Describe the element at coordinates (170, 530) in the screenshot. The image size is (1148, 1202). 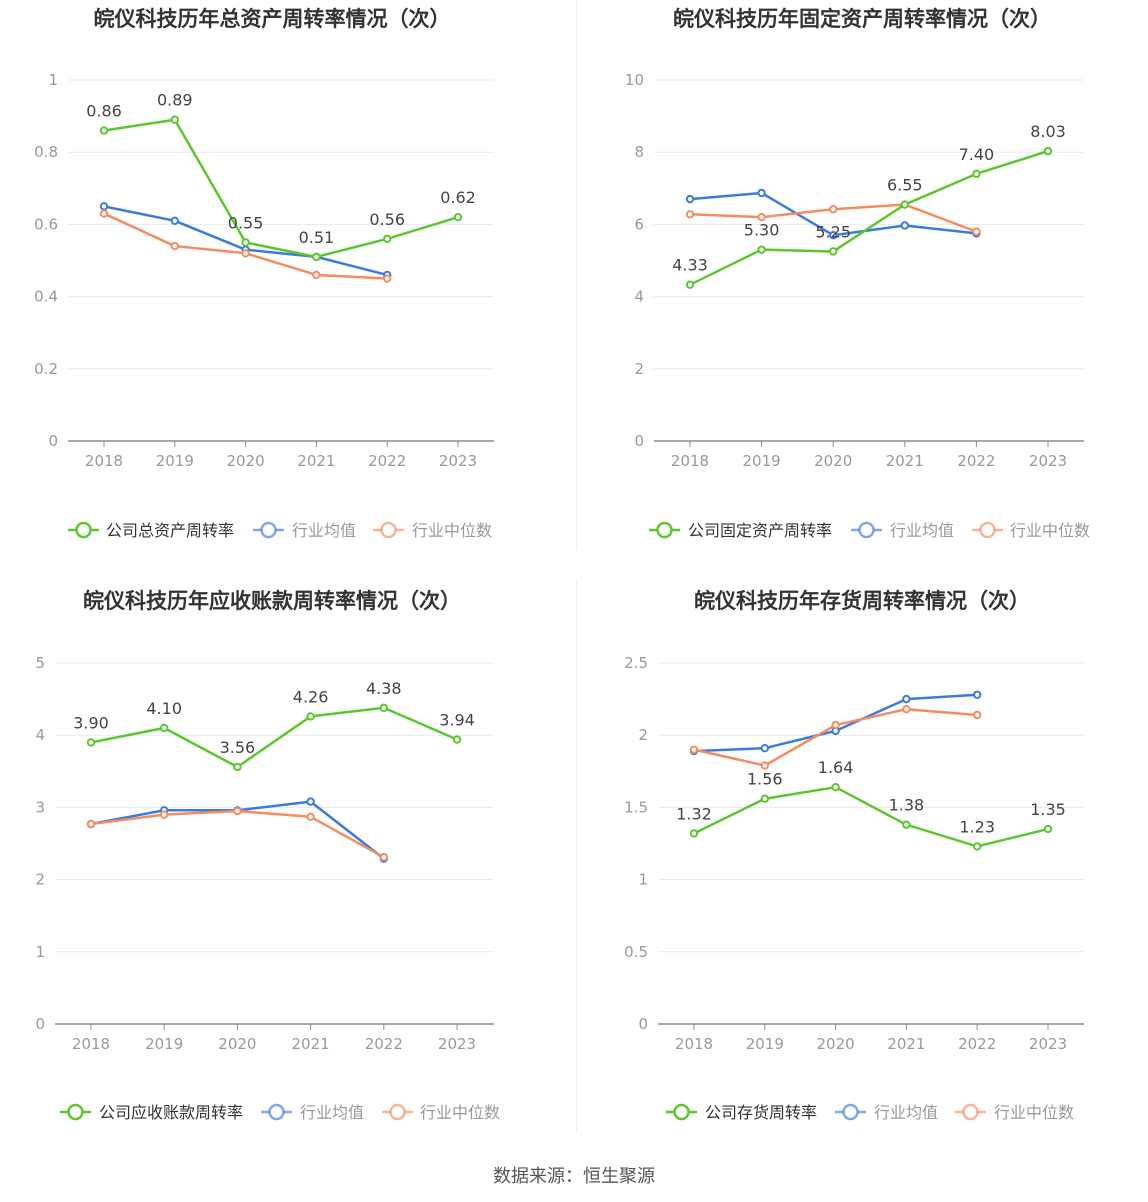
I see `legend-label: 公司总资产周转率` at that location.